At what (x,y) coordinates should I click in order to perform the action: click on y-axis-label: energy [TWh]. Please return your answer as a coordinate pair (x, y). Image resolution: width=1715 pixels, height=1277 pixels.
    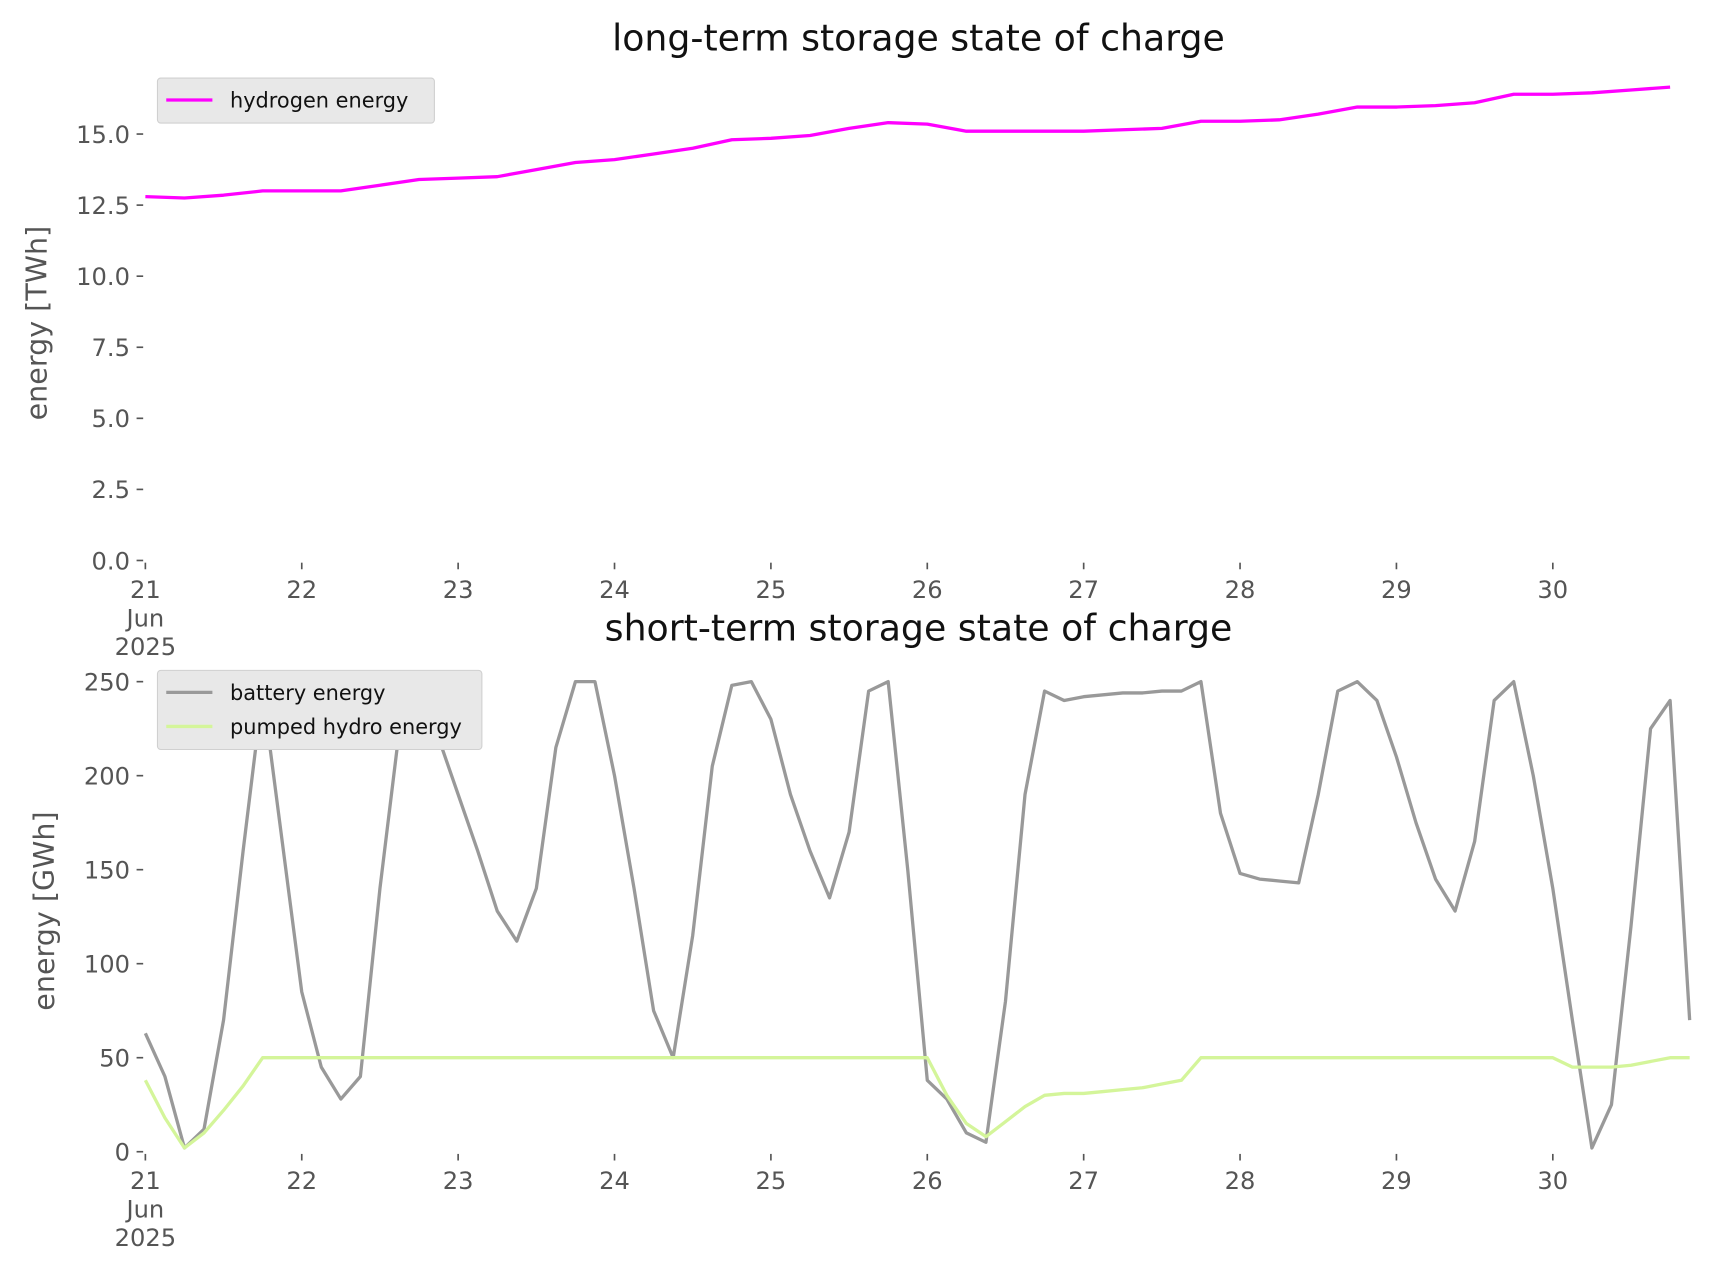
    Looking at the image, I should click on (36, 323).